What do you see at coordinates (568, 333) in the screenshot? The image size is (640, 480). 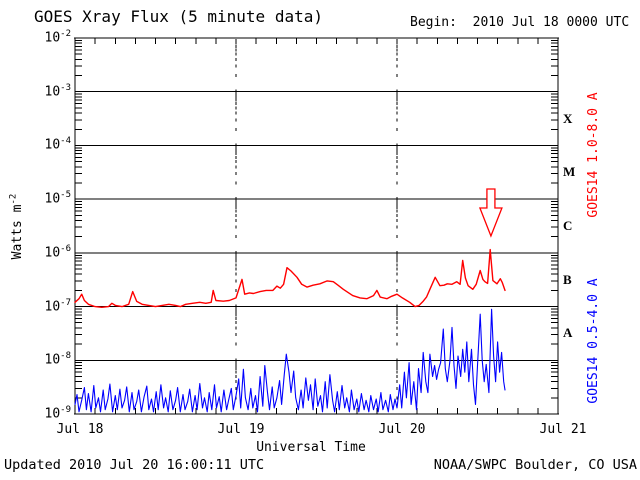 I see `flare-class-label-a: A` at bounding box center [568, 333].